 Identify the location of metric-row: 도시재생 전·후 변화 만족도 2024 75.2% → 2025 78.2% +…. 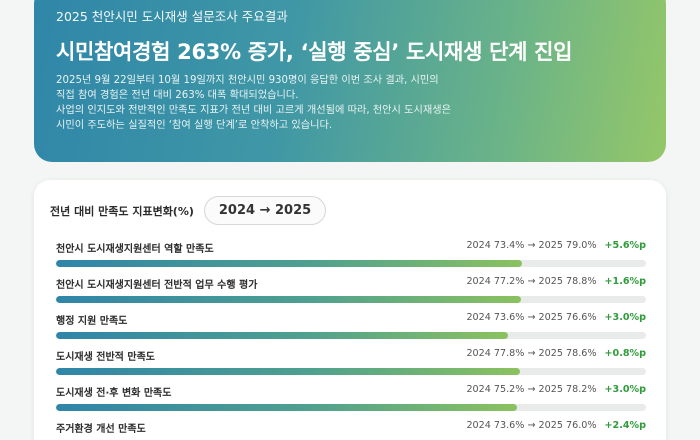
(351, 402).